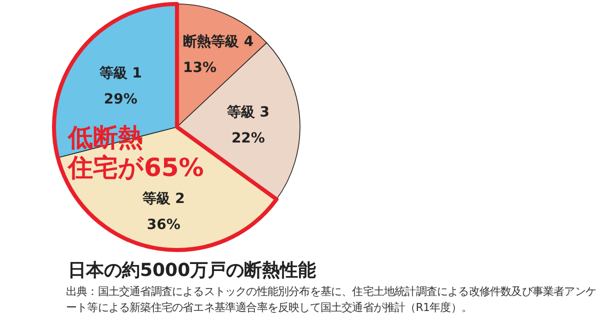 The height and width of the screenshot is (327, 600). What do you see at coordinates (121, 99) in the screenshot?
I see `data-label: 29%` at bounding box center [121, 99].